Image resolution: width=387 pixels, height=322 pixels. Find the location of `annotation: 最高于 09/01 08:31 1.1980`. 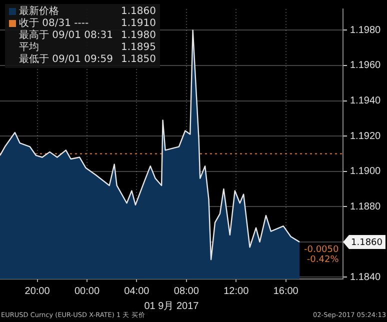

annotation: 最高于 09/01 08:31 1.1980 is located at coordinates (87, 36).